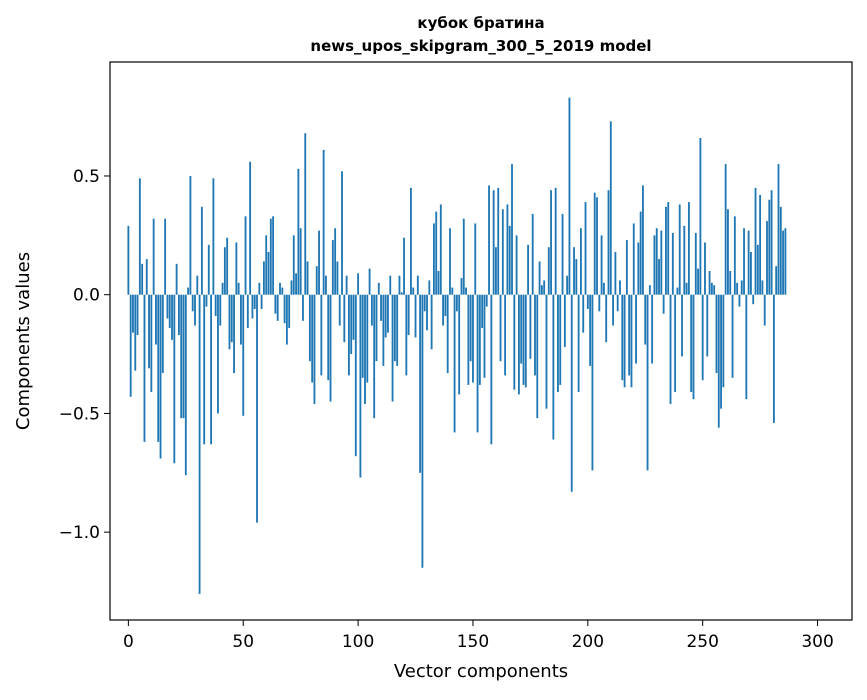 Image resolution: width=867 pixels, height=700 pixels. I want to click on y-tick-label: −1.0, so click(79, 533).